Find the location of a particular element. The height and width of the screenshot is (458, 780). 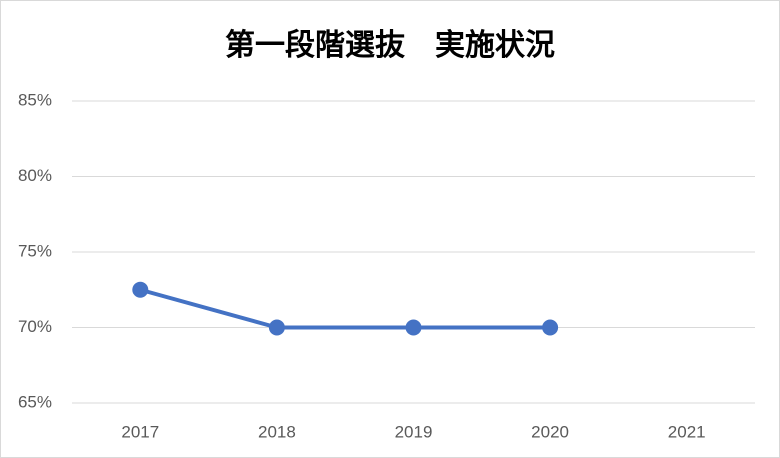

x-tick-label: 2021 is located at coordinates (687, 431).